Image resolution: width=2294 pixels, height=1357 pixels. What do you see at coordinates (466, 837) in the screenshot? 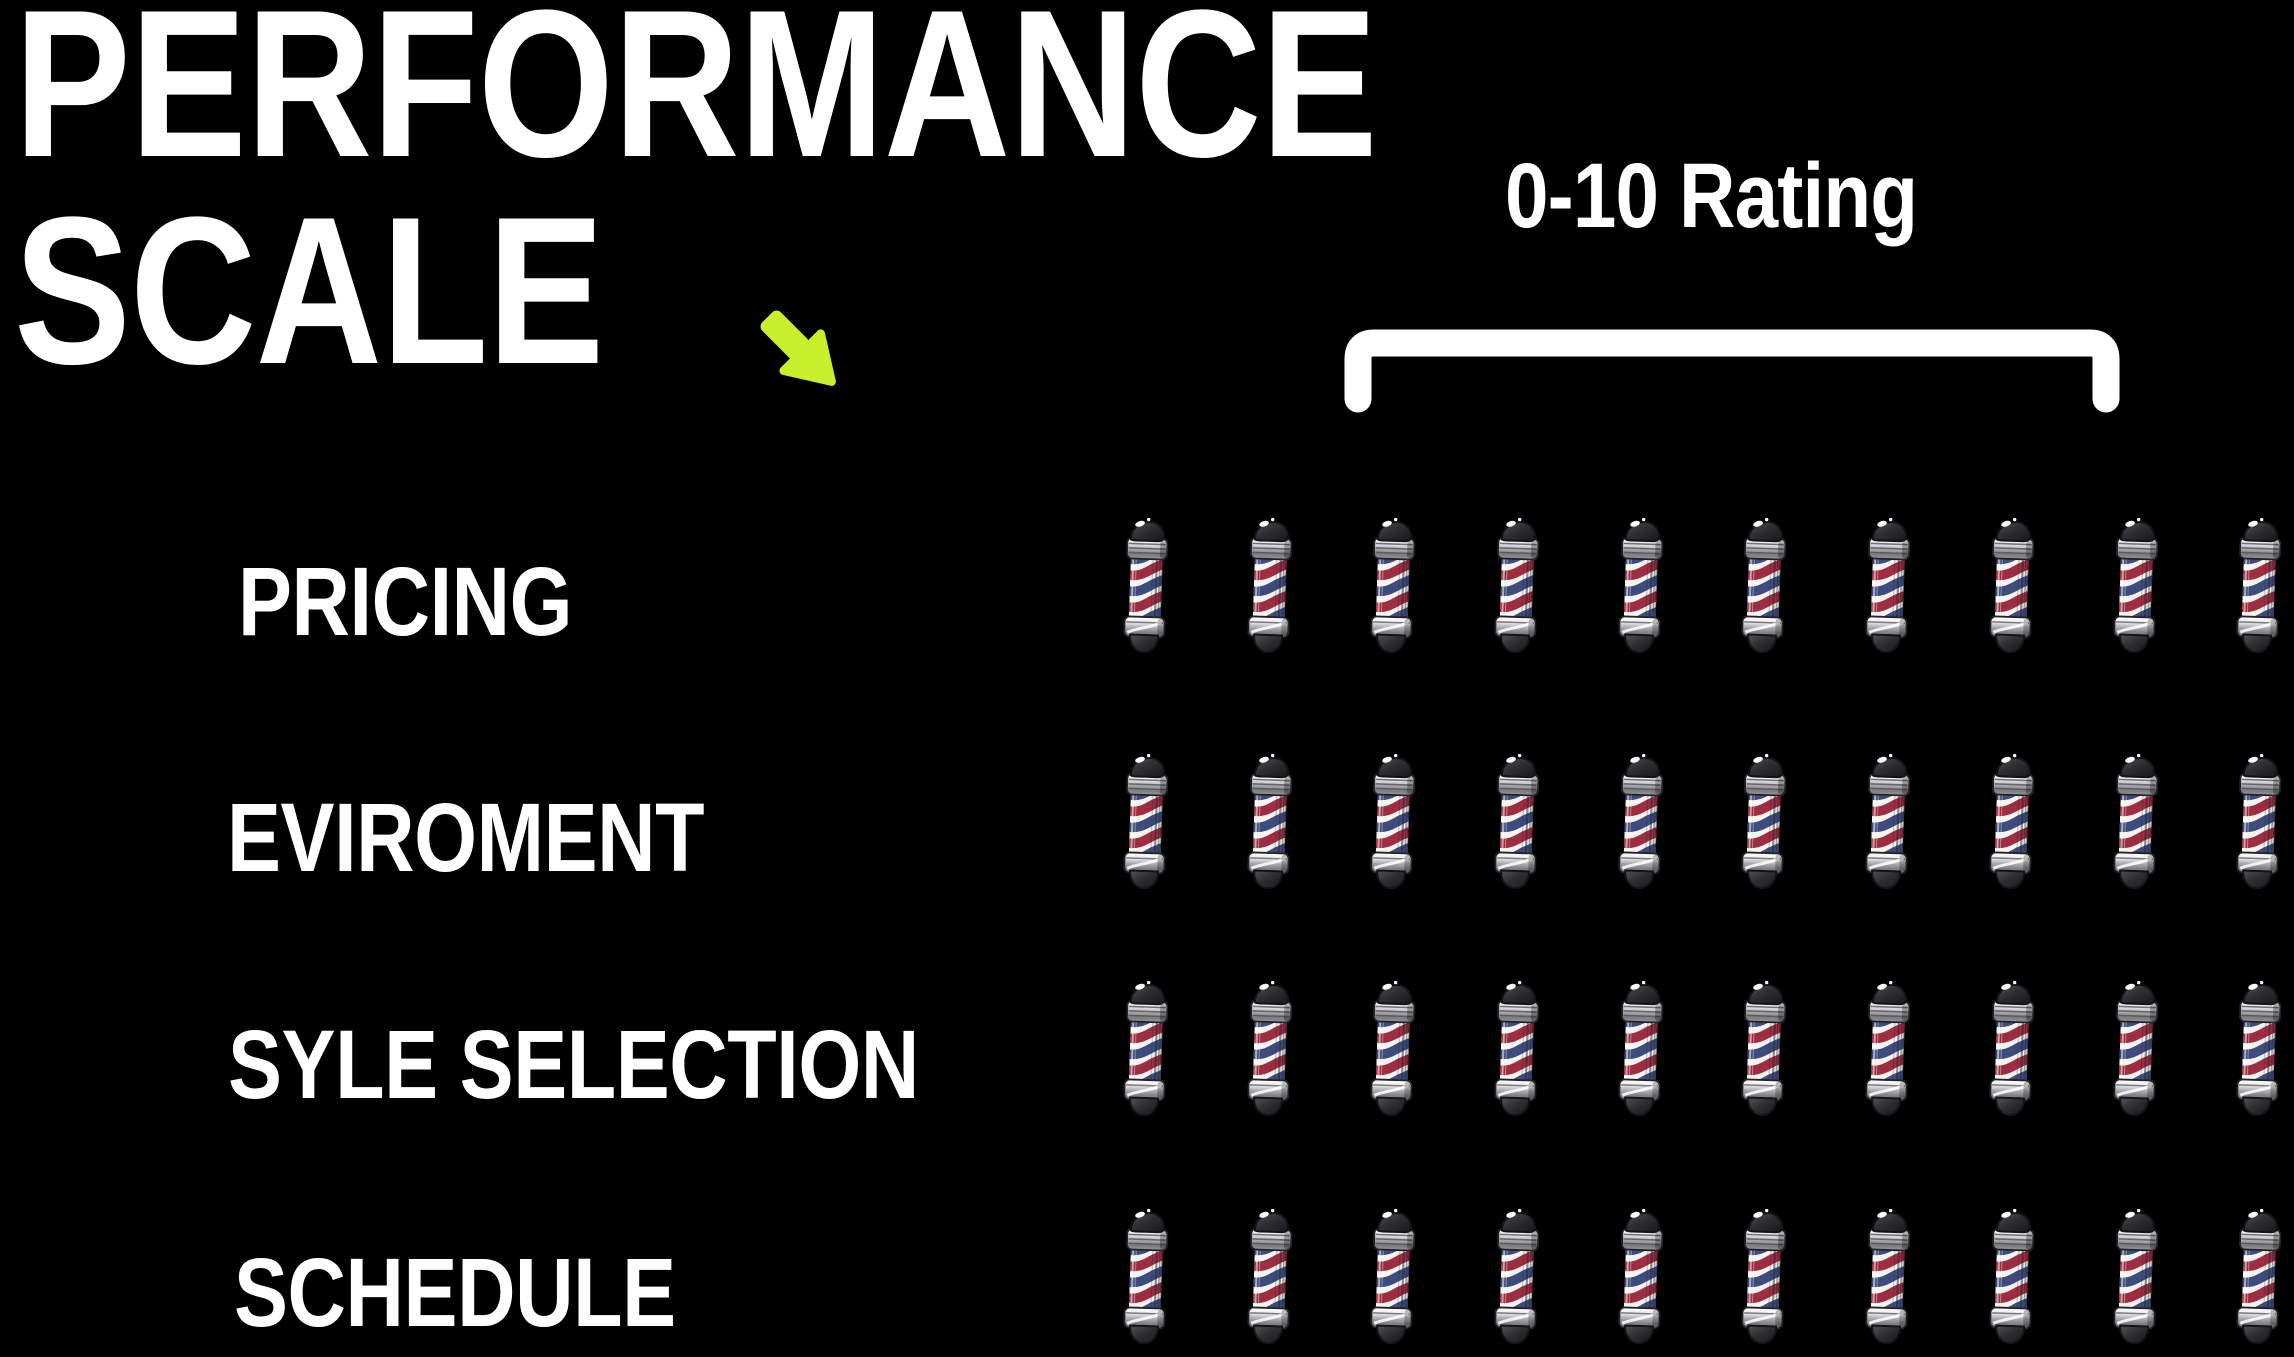
I see `category-label: EVIROMENT` at bounding box center [466, 837].